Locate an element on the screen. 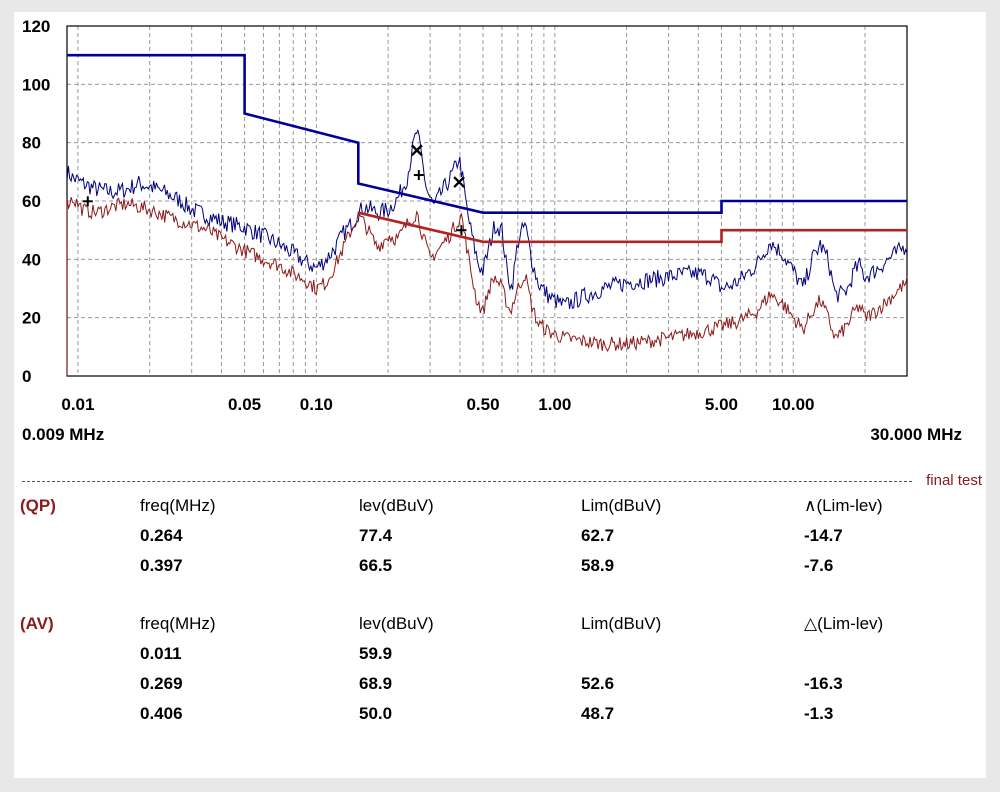  qp-limit: 58.9 is located at coordinates (598, 565).